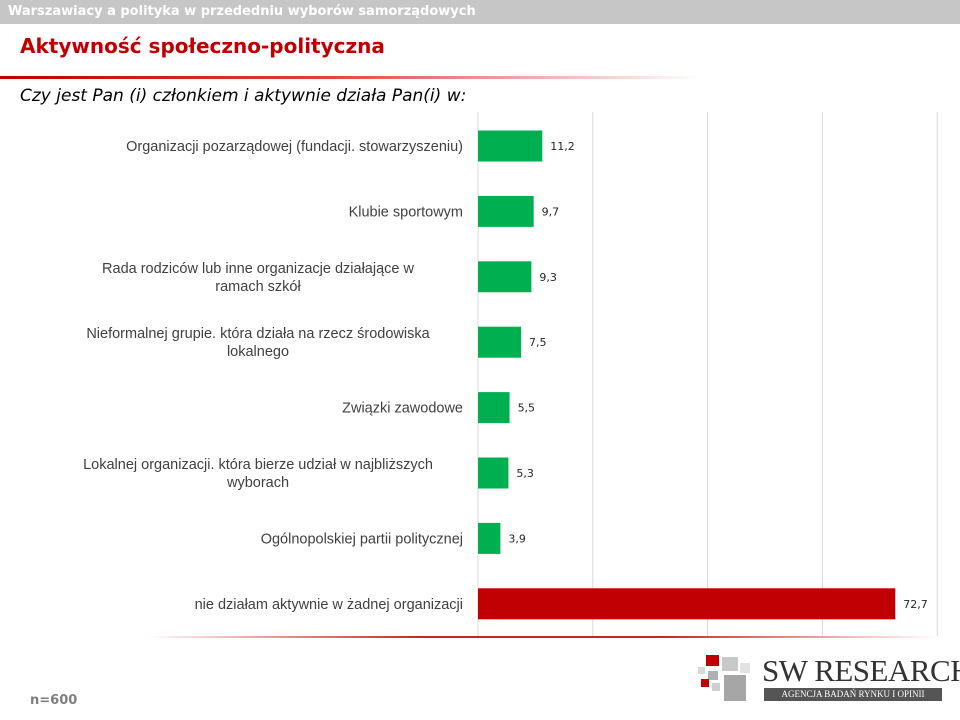 This screenshot has width=960, height=720. I want to click on data-label-5: 5,3, so click(525, 473).